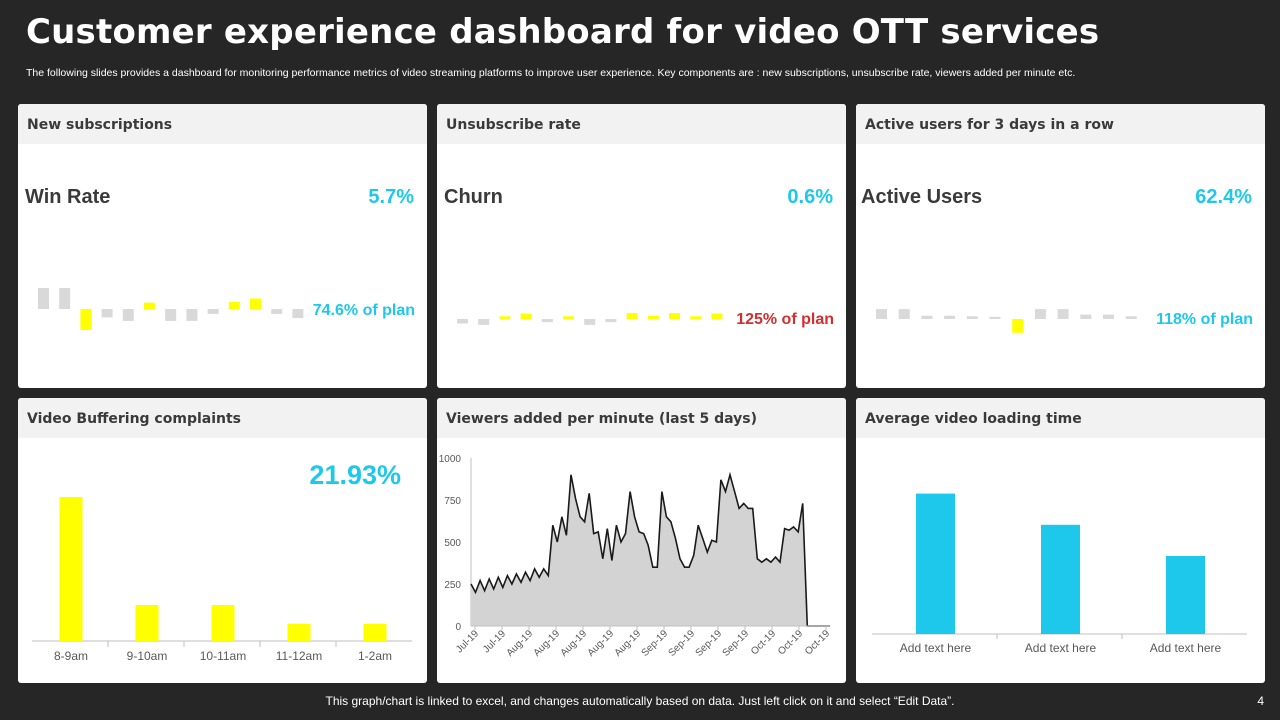 The width and height of the screenshot is (1280, 720). Describe the element at coordinates (71, 656) in the screenshot. I see `x-tick-label: 8-9am` at that location.